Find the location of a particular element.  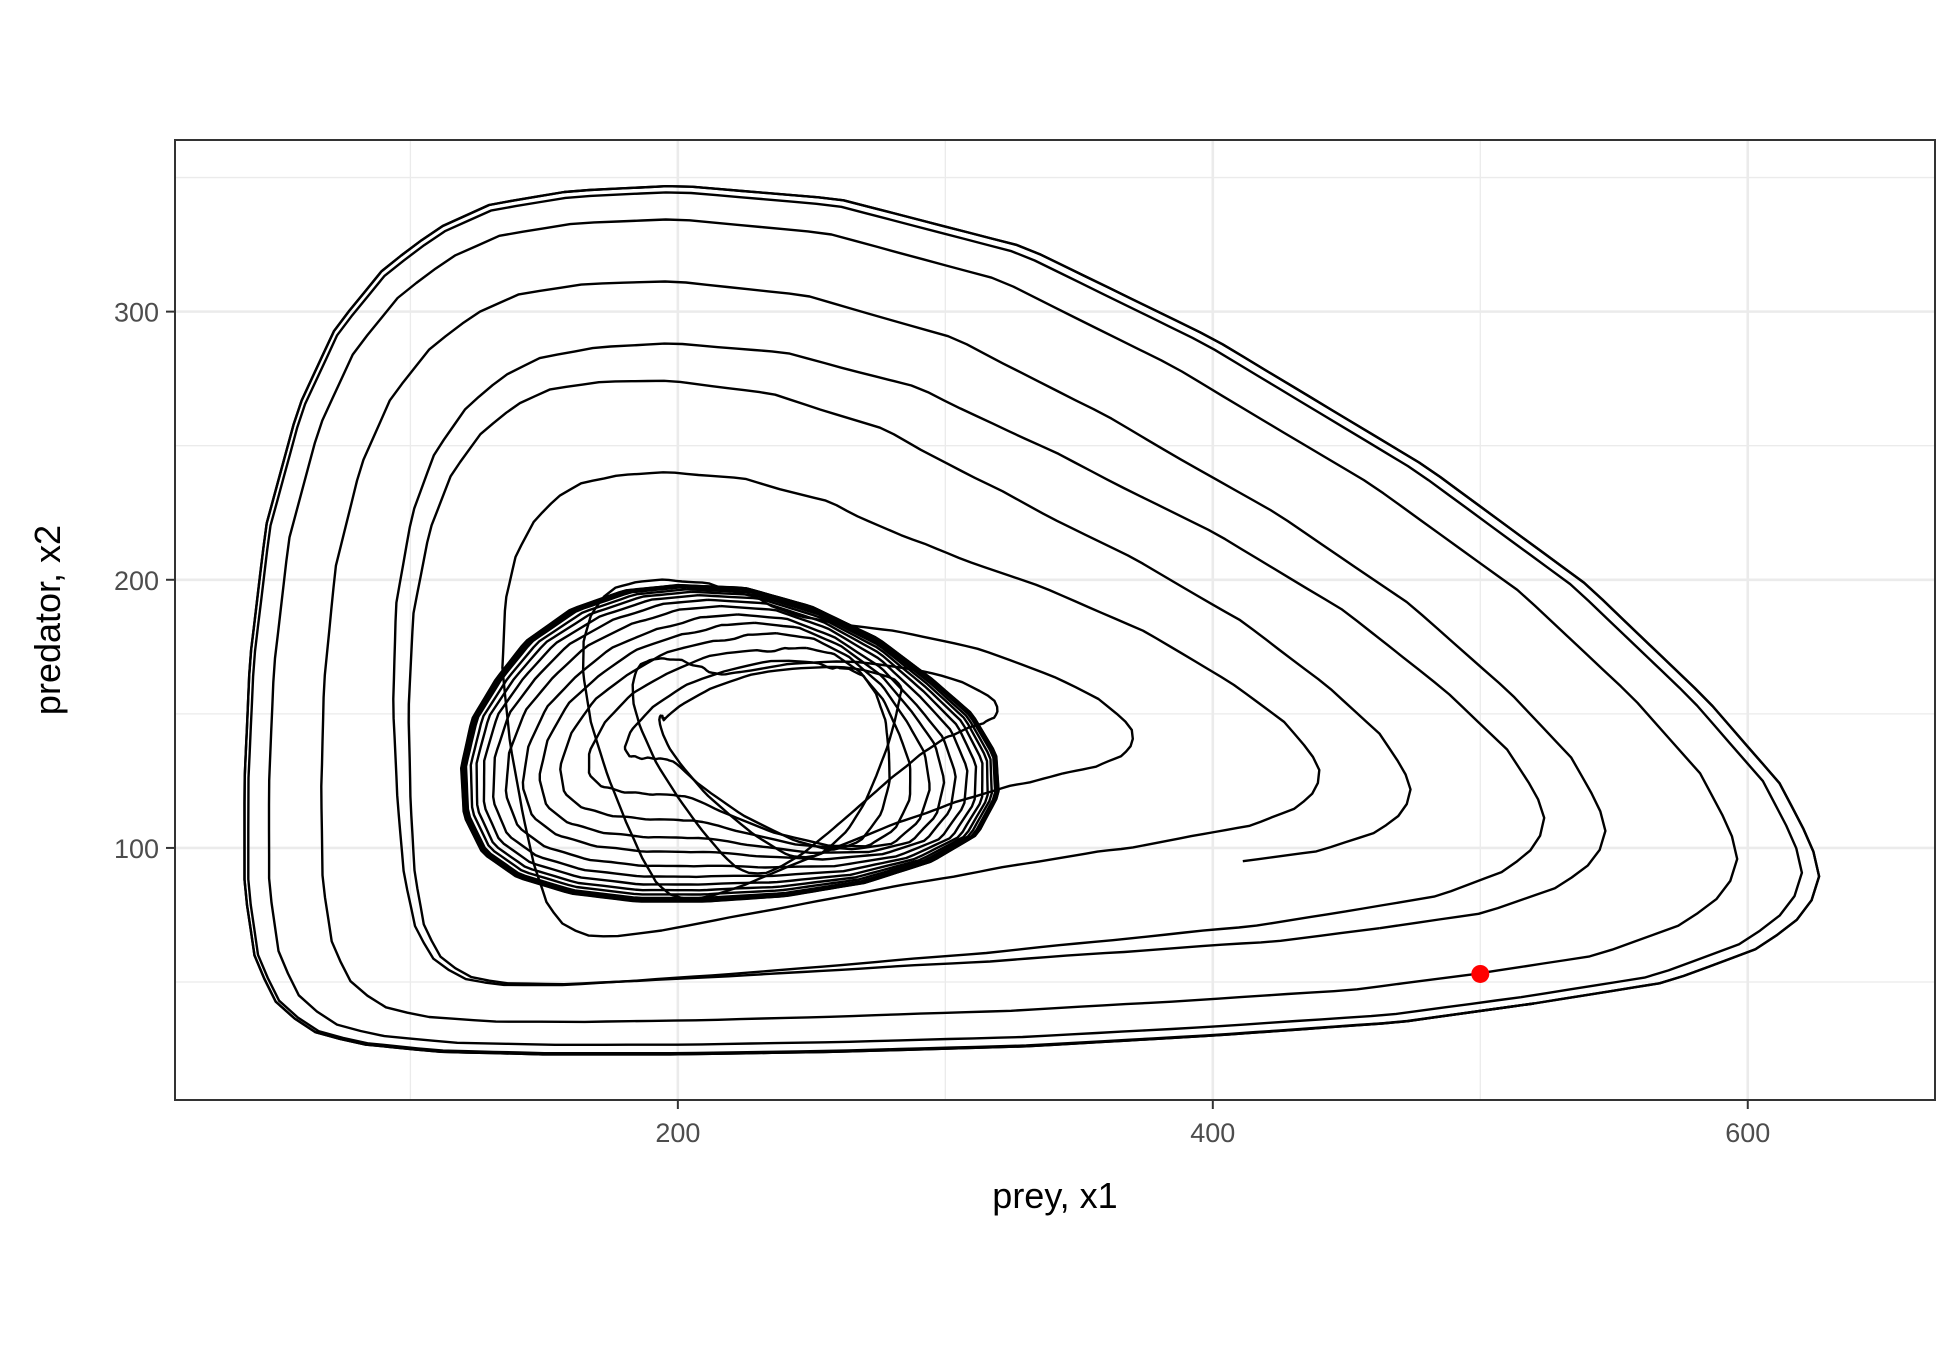

y-axis-tick-labels: 100 200 300 is located at coordinates (136, 581).